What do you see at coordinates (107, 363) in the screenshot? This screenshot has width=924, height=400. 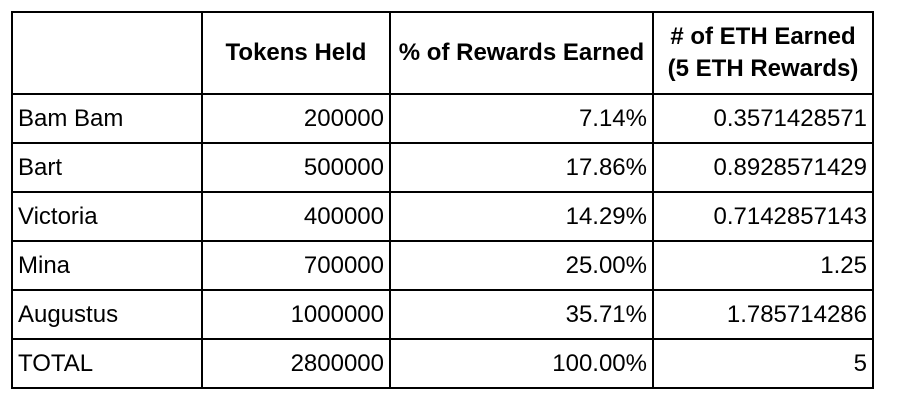 I see `cell-name: TOTAL` at bounding box center [107, 363].